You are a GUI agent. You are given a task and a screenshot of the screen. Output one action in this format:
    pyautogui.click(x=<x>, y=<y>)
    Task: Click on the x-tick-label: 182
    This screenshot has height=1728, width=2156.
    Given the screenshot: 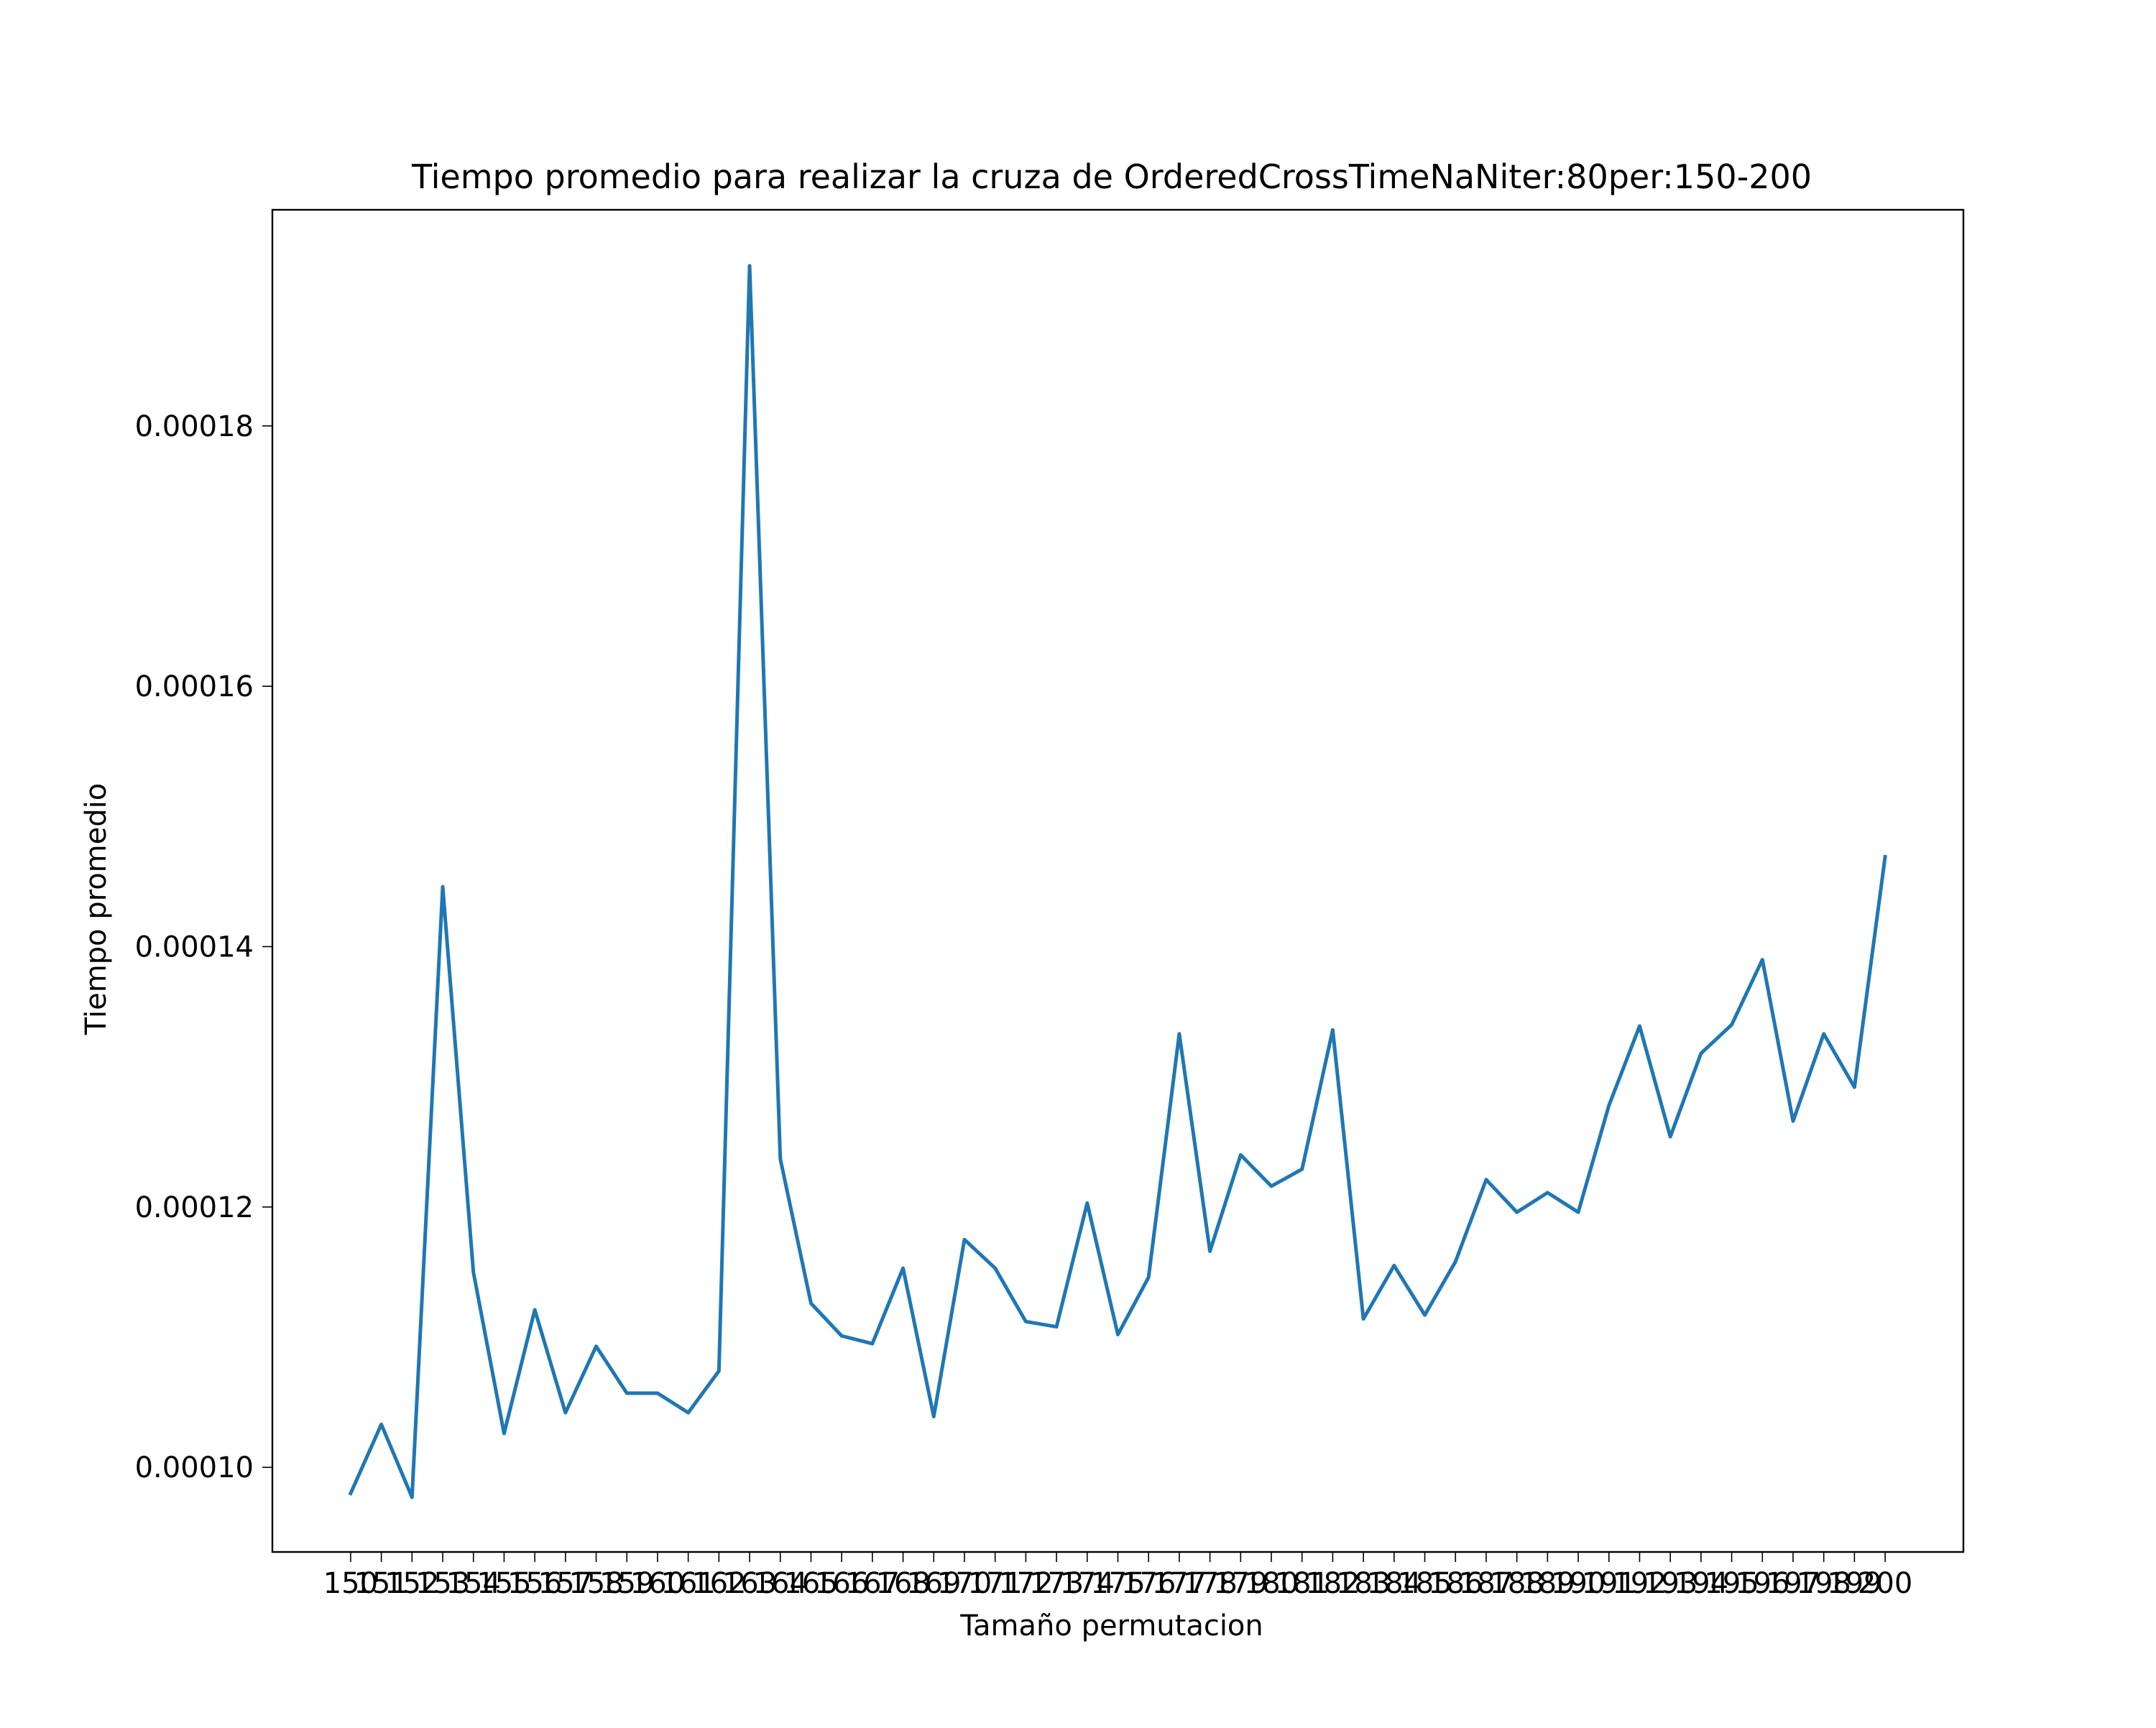 What is the action you would take?
    pyautogui.click(x=1332, y=1583)
    